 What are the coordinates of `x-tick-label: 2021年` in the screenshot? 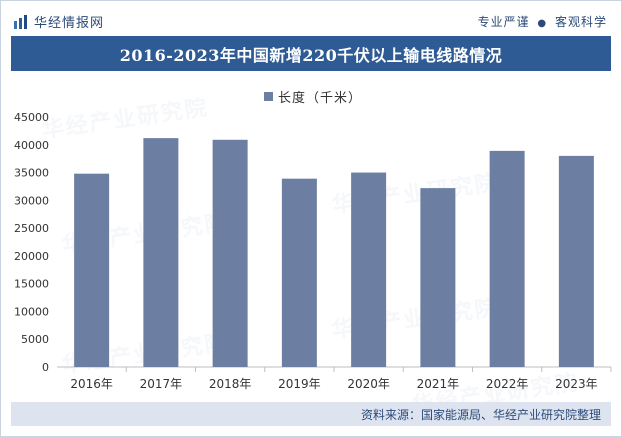 It's located at (438, 384).